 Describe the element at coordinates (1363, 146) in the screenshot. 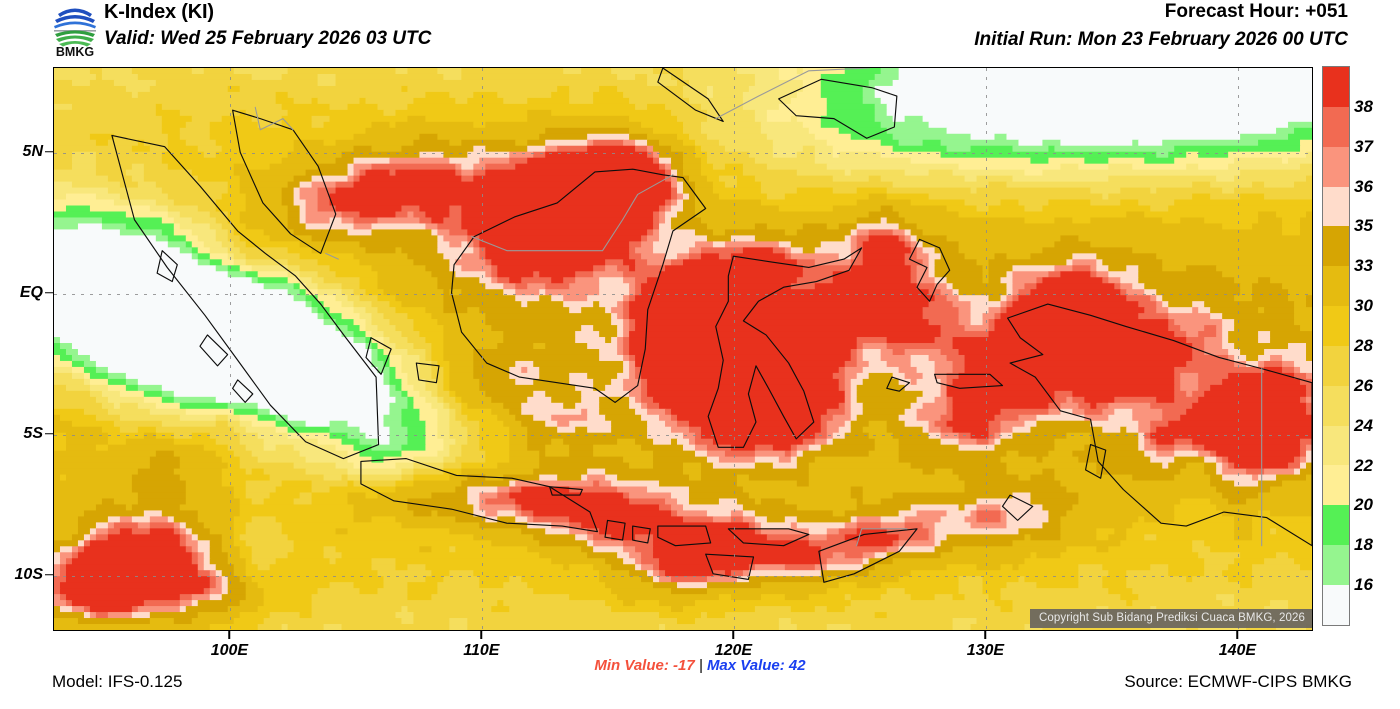

I see `colorbar-tick-label: 37` at that location.